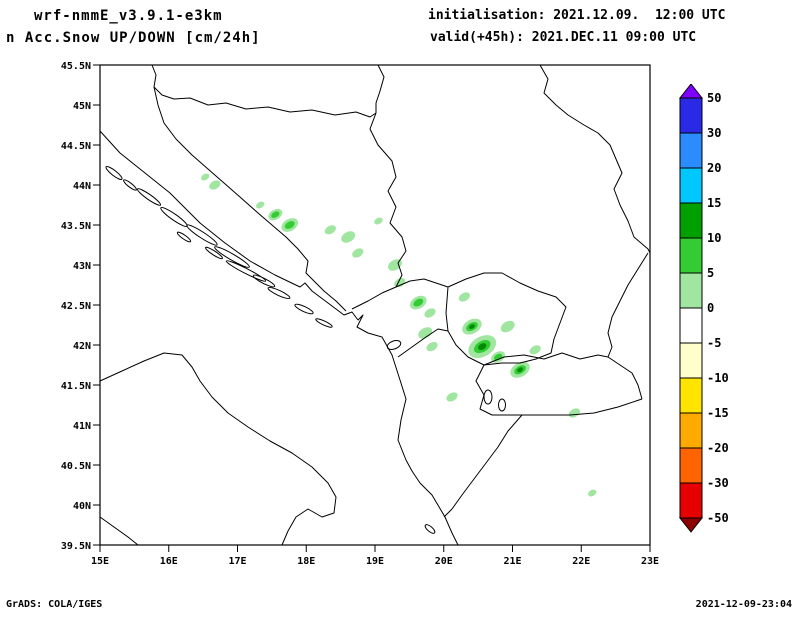 The width and height of the screenshot is (800, 618). What do you see at coordinates (710, 308) in the screenshot?
I see `colorbar-level-label: 0` at bounding box center [710, 308].